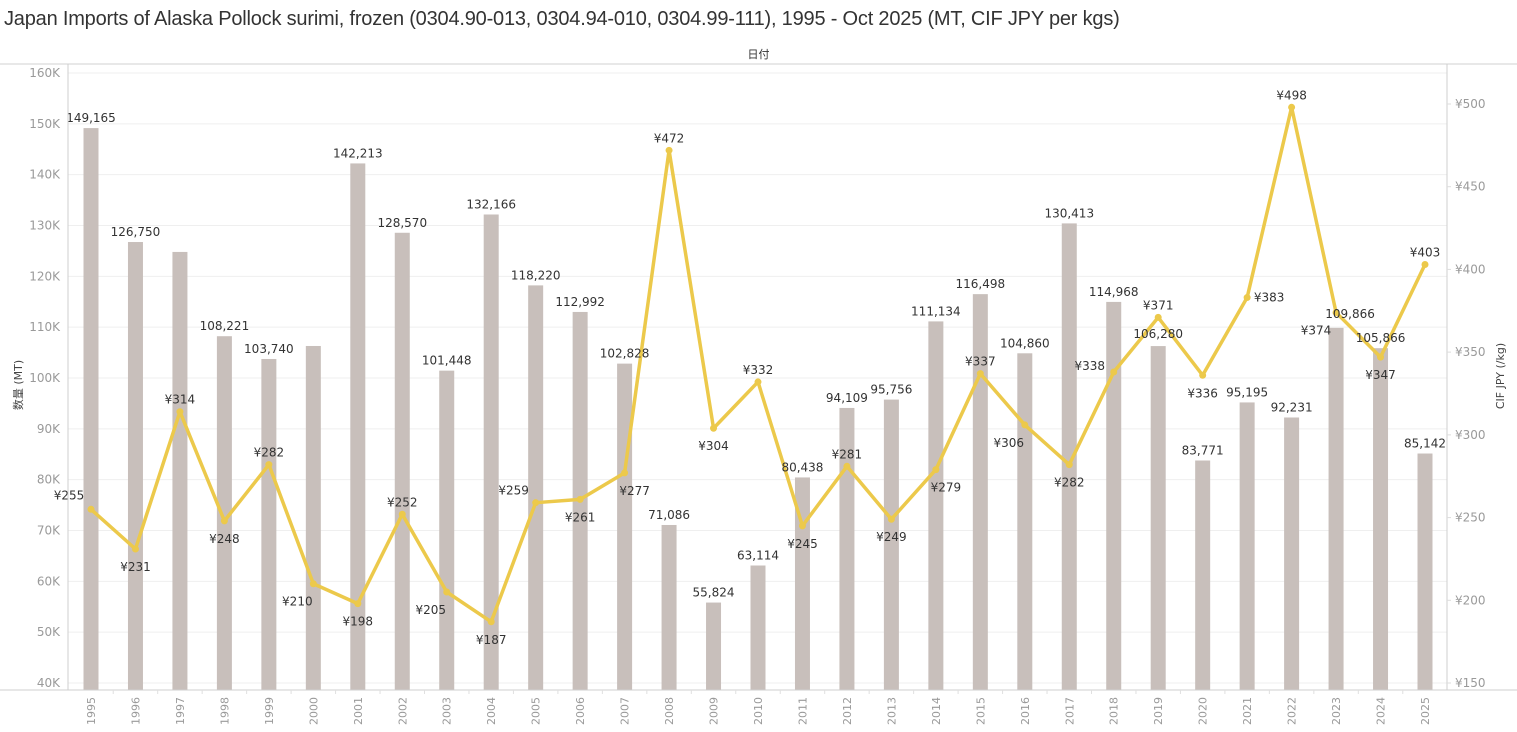  I want to click on left-tick-label: 160K, so click(45, 73).